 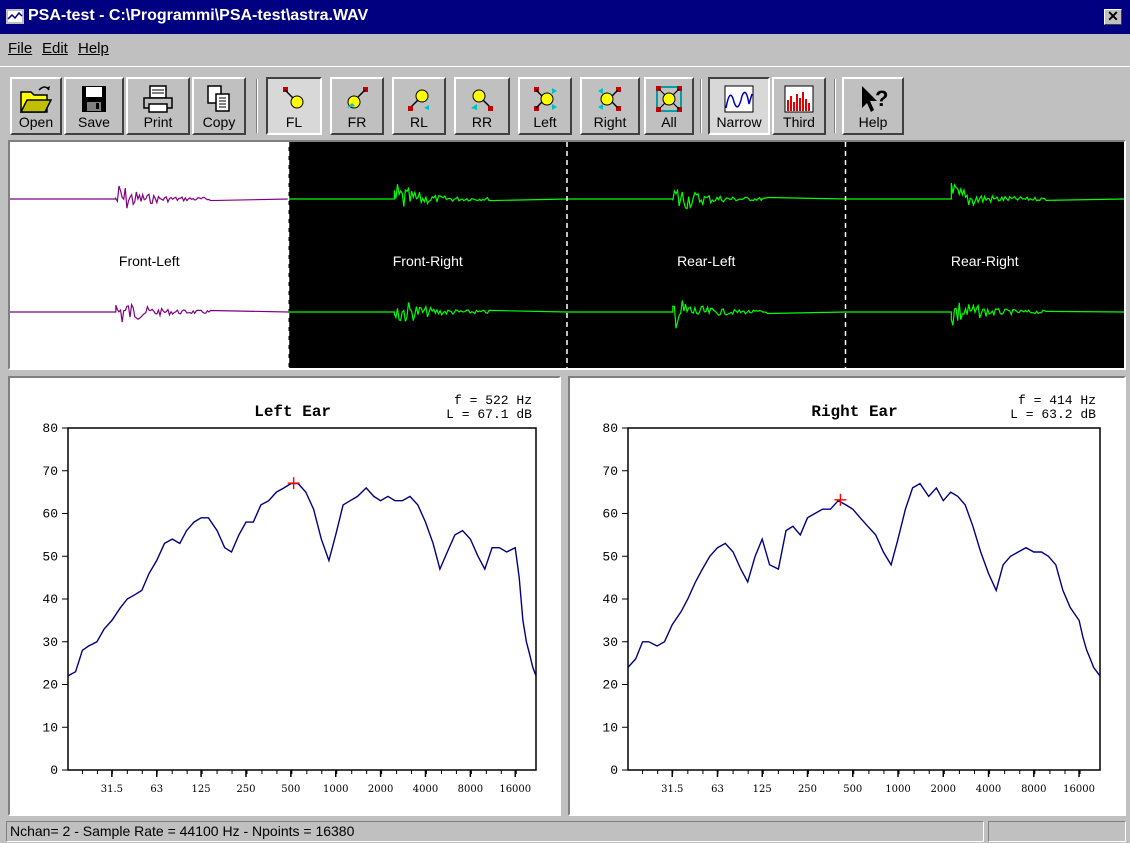 What do you see at coordinates (93, 48) in the screenshot?
I see `menu-help: Help` at bounding box center [93, 48].